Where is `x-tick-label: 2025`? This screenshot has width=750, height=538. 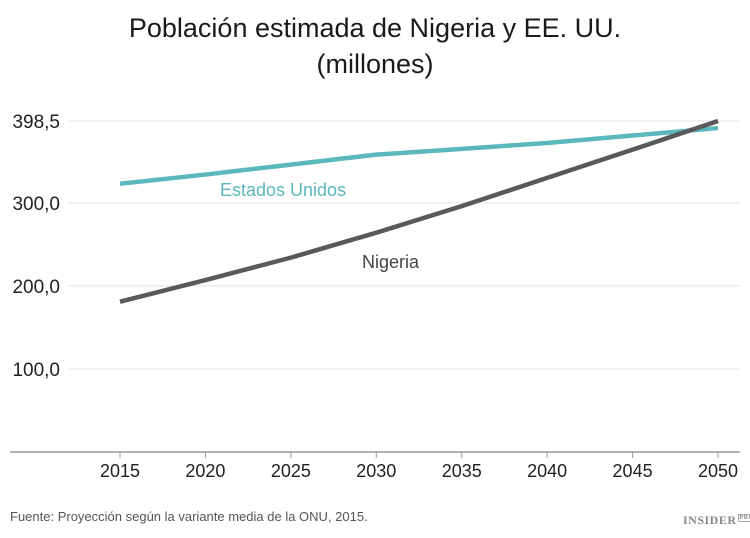 x-tick-label: 2025 is located at coordinates (291, 471).